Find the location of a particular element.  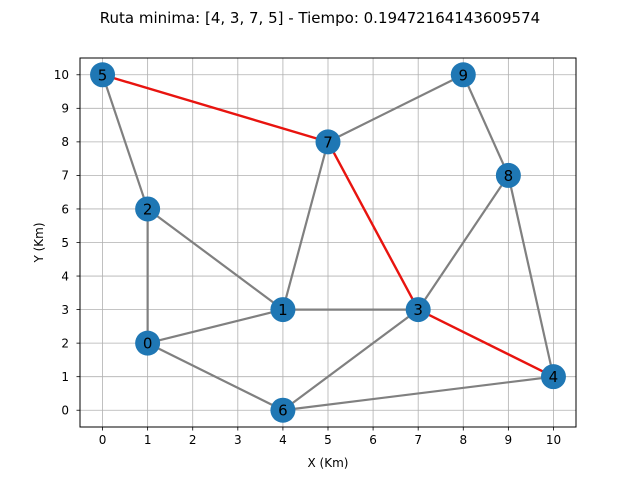

y-tick-label: 6 is located at coordinates (65, 209).